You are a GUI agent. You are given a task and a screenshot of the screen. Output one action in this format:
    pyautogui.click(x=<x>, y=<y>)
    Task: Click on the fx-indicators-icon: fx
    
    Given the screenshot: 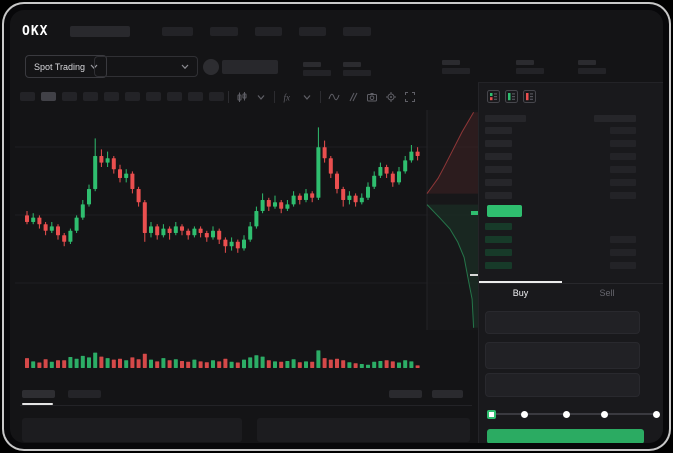 What is the action you would take?
    pyautogui.click(x=288, y=97)
    